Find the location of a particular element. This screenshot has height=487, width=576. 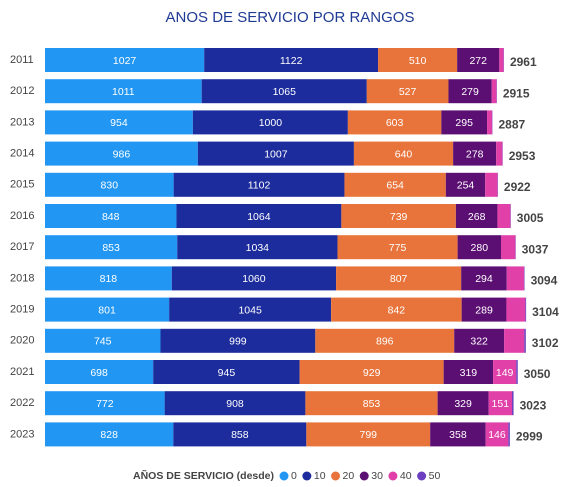

data-label: 1034 is located at coordinates (258, 248).